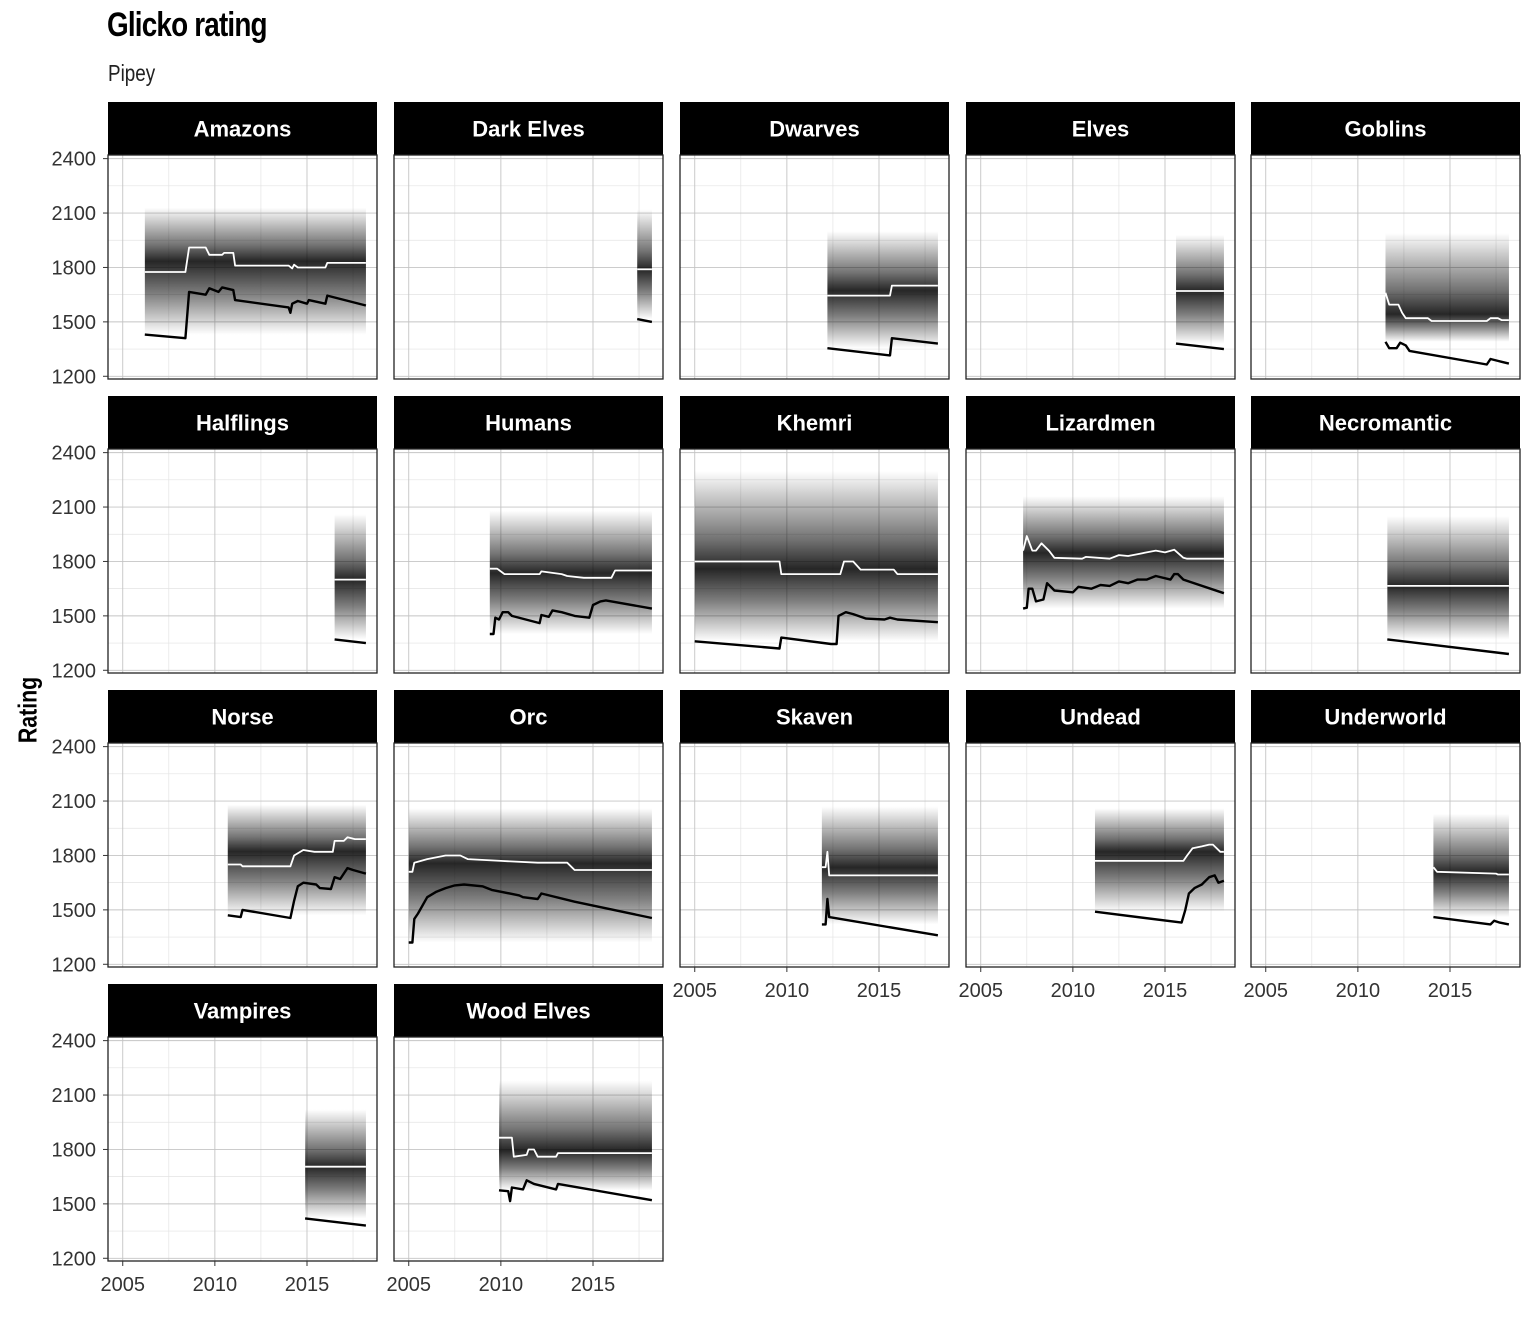 The height and width of the screenshot is (1344, 1536). I want to click on y-tick-label: 2400, so click(74, 454).